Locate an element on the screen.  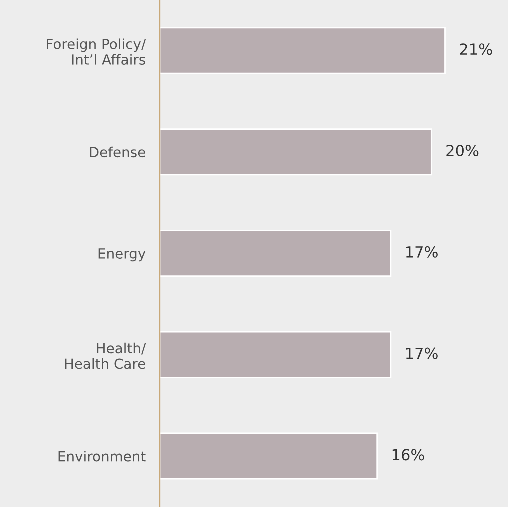
y-tick-label: Energy is located at coordinates (122, 255).